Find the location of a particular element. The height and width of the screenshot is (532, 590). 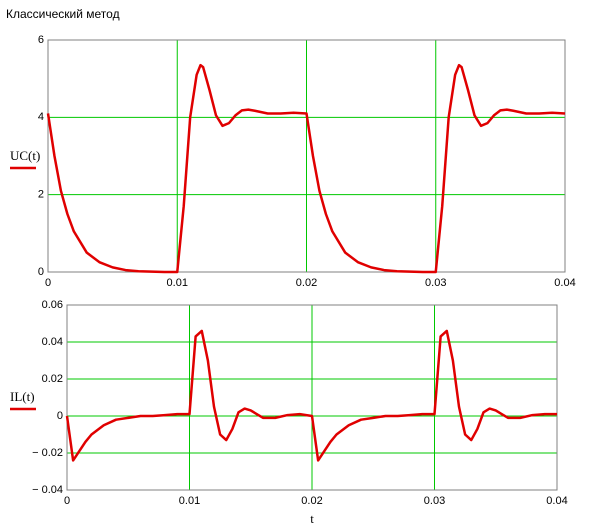

y-tick-label: − 0.02 is located at coordinates (47, 453).